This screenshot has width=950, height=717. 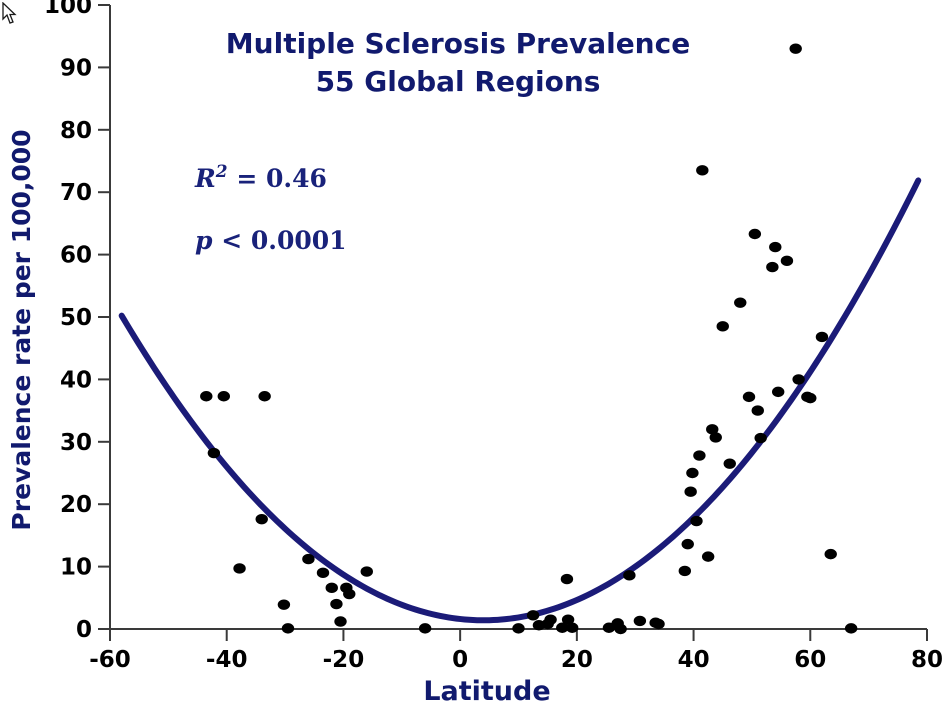 What do you see at coordinates (76, 256) in the screenshot?
I see `y-tick-label-60: 60` at bounding box center [76, 256].